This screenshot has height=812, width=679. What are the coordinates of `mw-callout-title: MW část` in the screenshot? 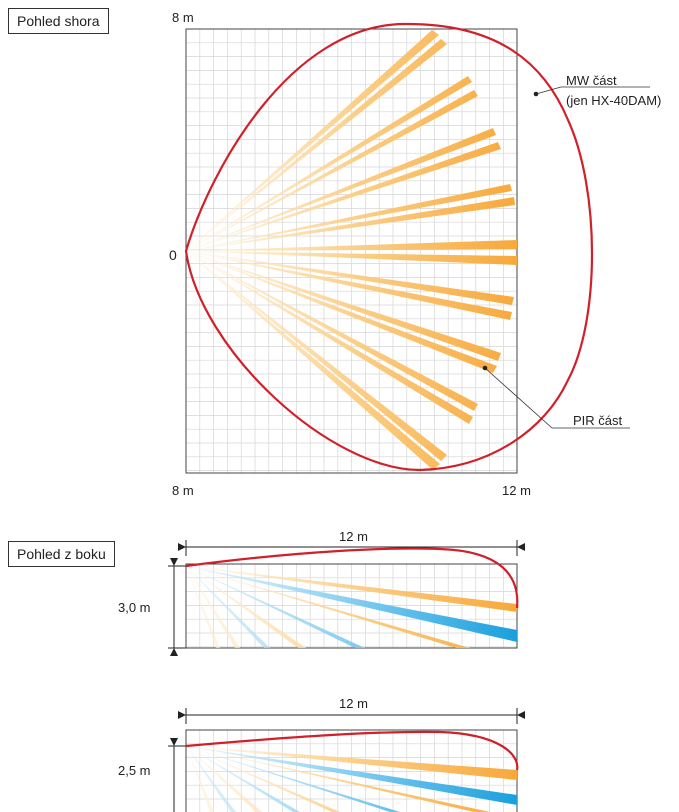 It's located at (591, 80).